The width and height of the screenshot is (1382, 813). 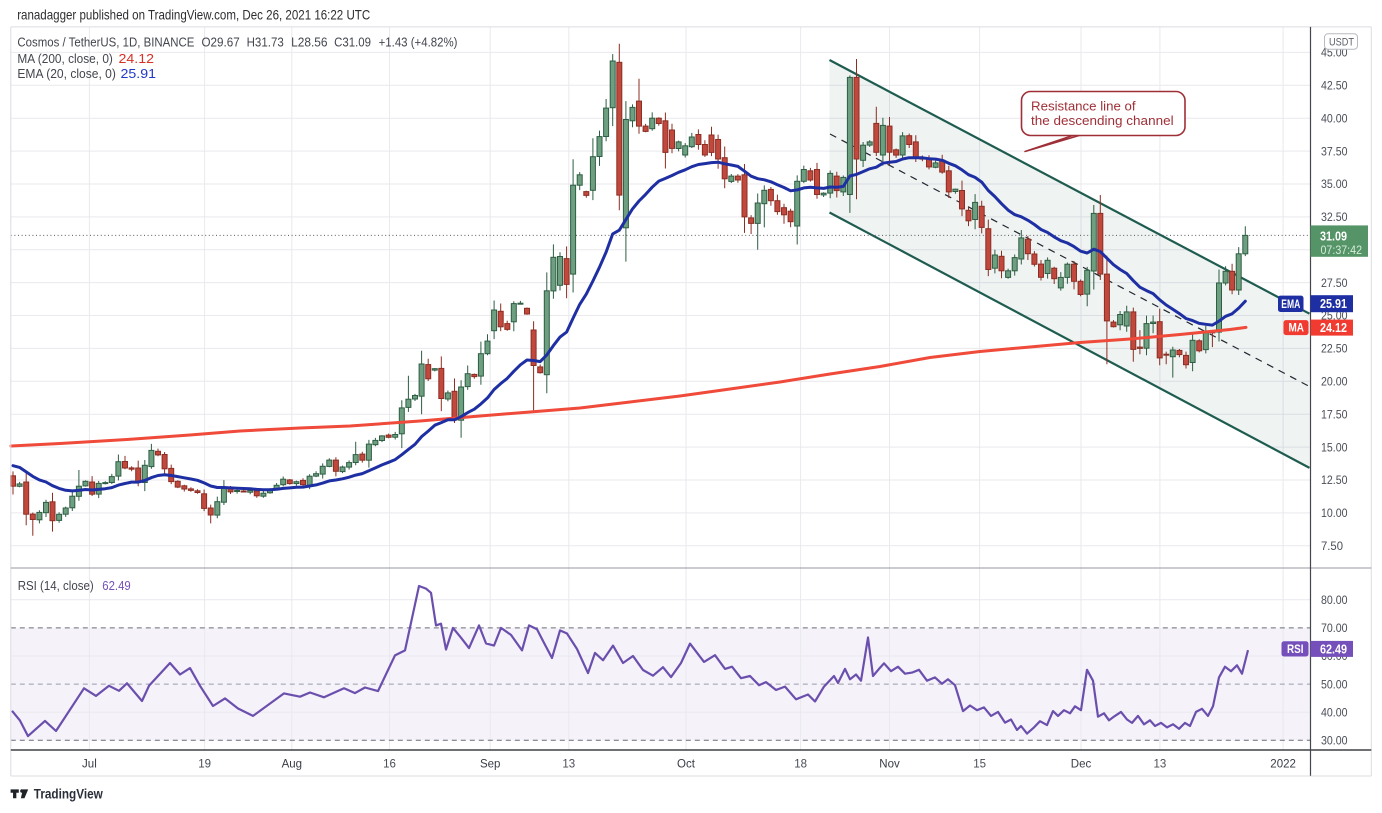 I want to click on svg-text: 30.00, so click(x=1334, y=741).